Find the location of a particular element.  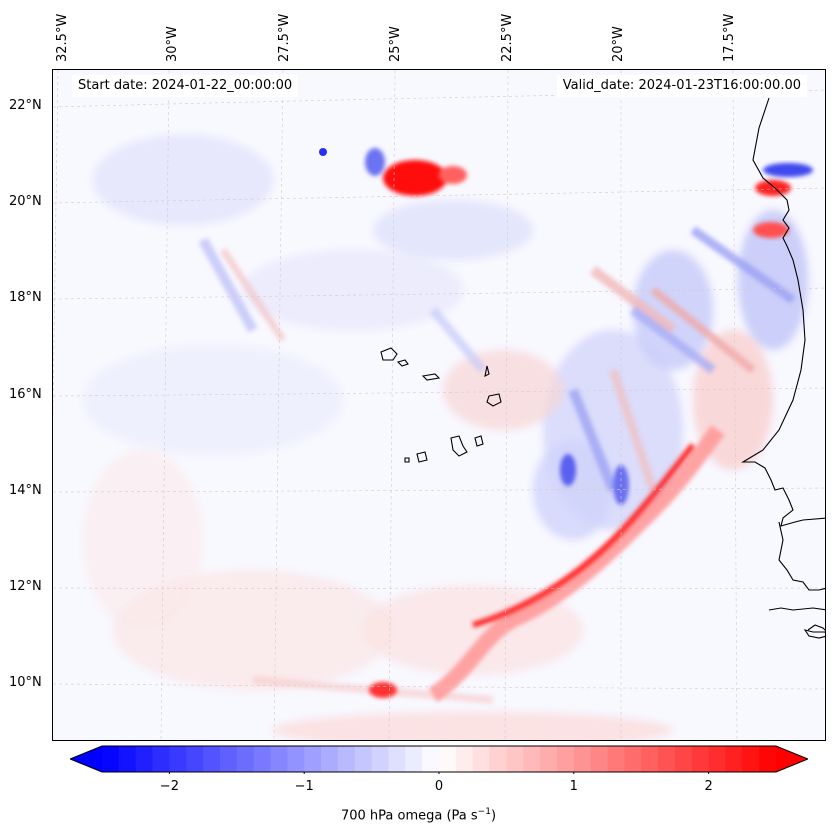

valid-date-label: Valid_date: 2024-01-23T16:00:00.00 is located at coordinates (681, 86).